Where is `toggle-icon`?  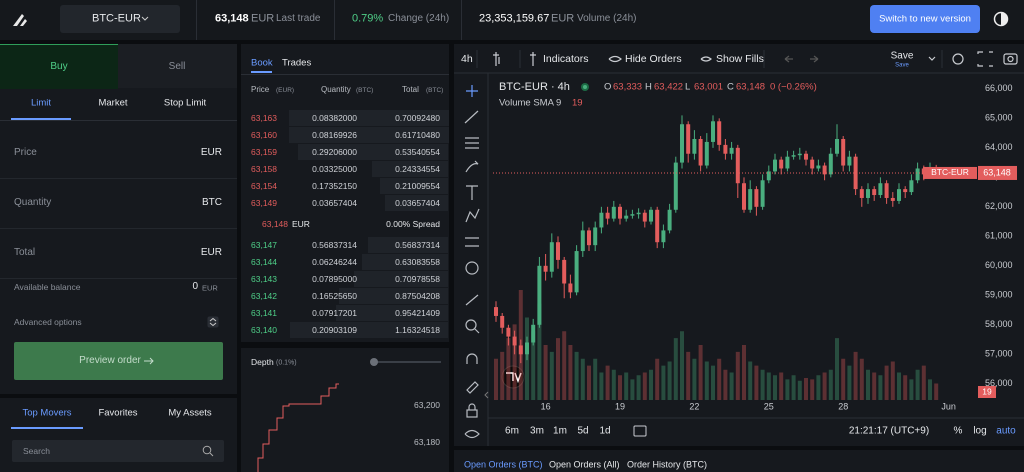 toggle-icon is located at coordinates (213, 322).